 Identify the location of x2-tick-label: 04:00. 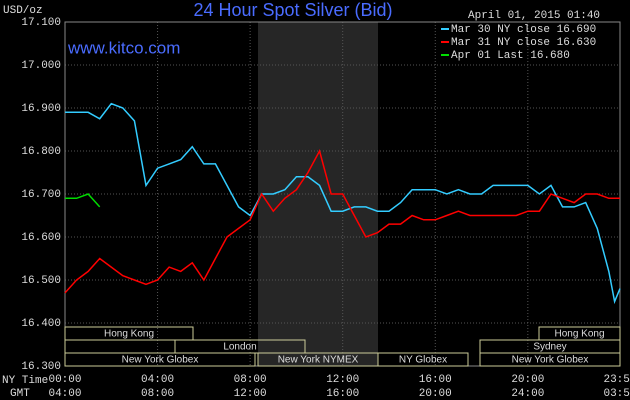
(64, 394).